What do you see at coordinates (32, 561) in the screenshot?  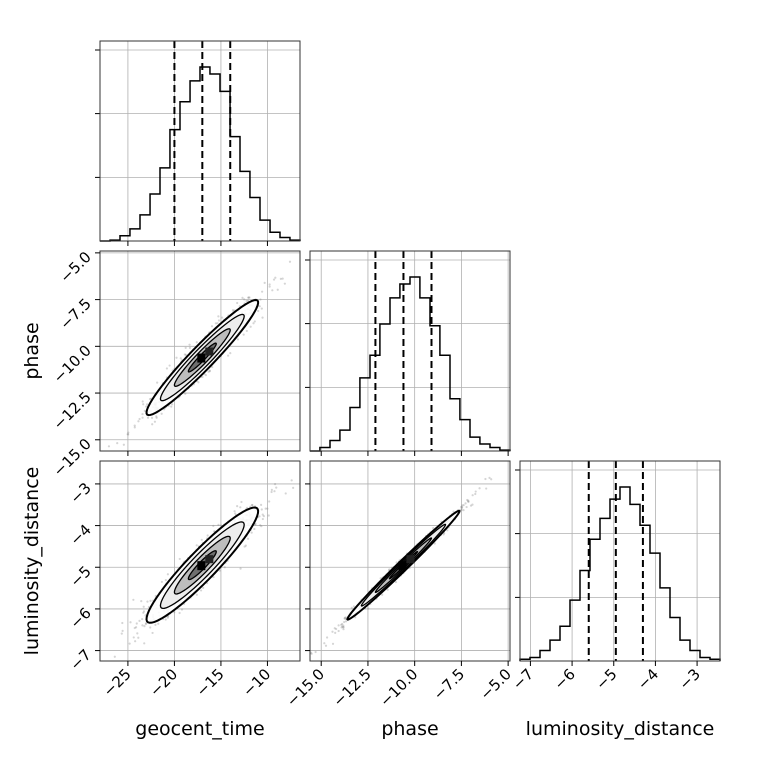 I see `y-axis-label-luminosity_distance: luminosity_distance` at bounding box center [32, 561].